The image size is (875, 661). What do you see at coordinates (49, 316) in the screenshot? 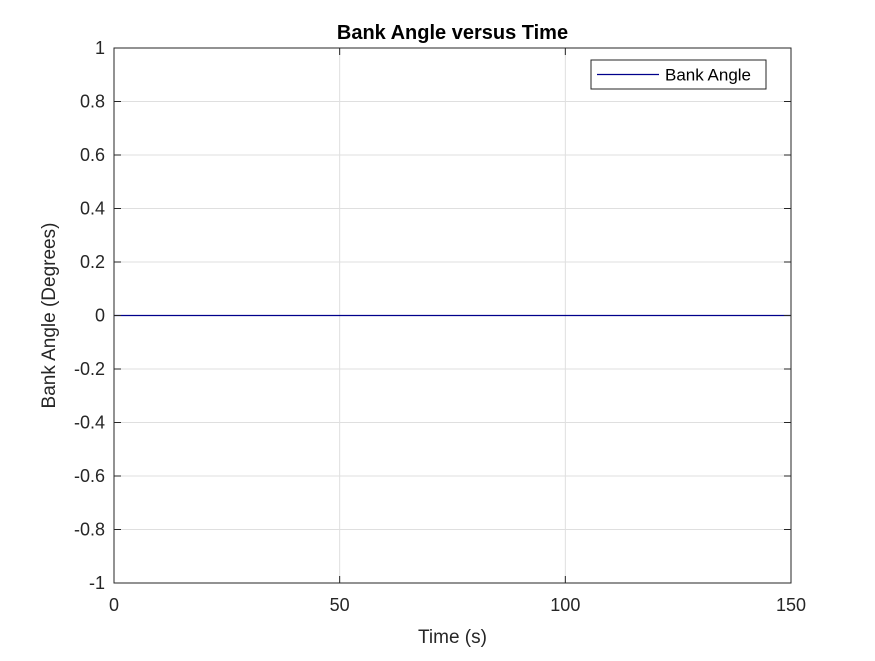
I see `y-axis-label: Bank Angle (Degrees)` at bounding box center [49, 316].